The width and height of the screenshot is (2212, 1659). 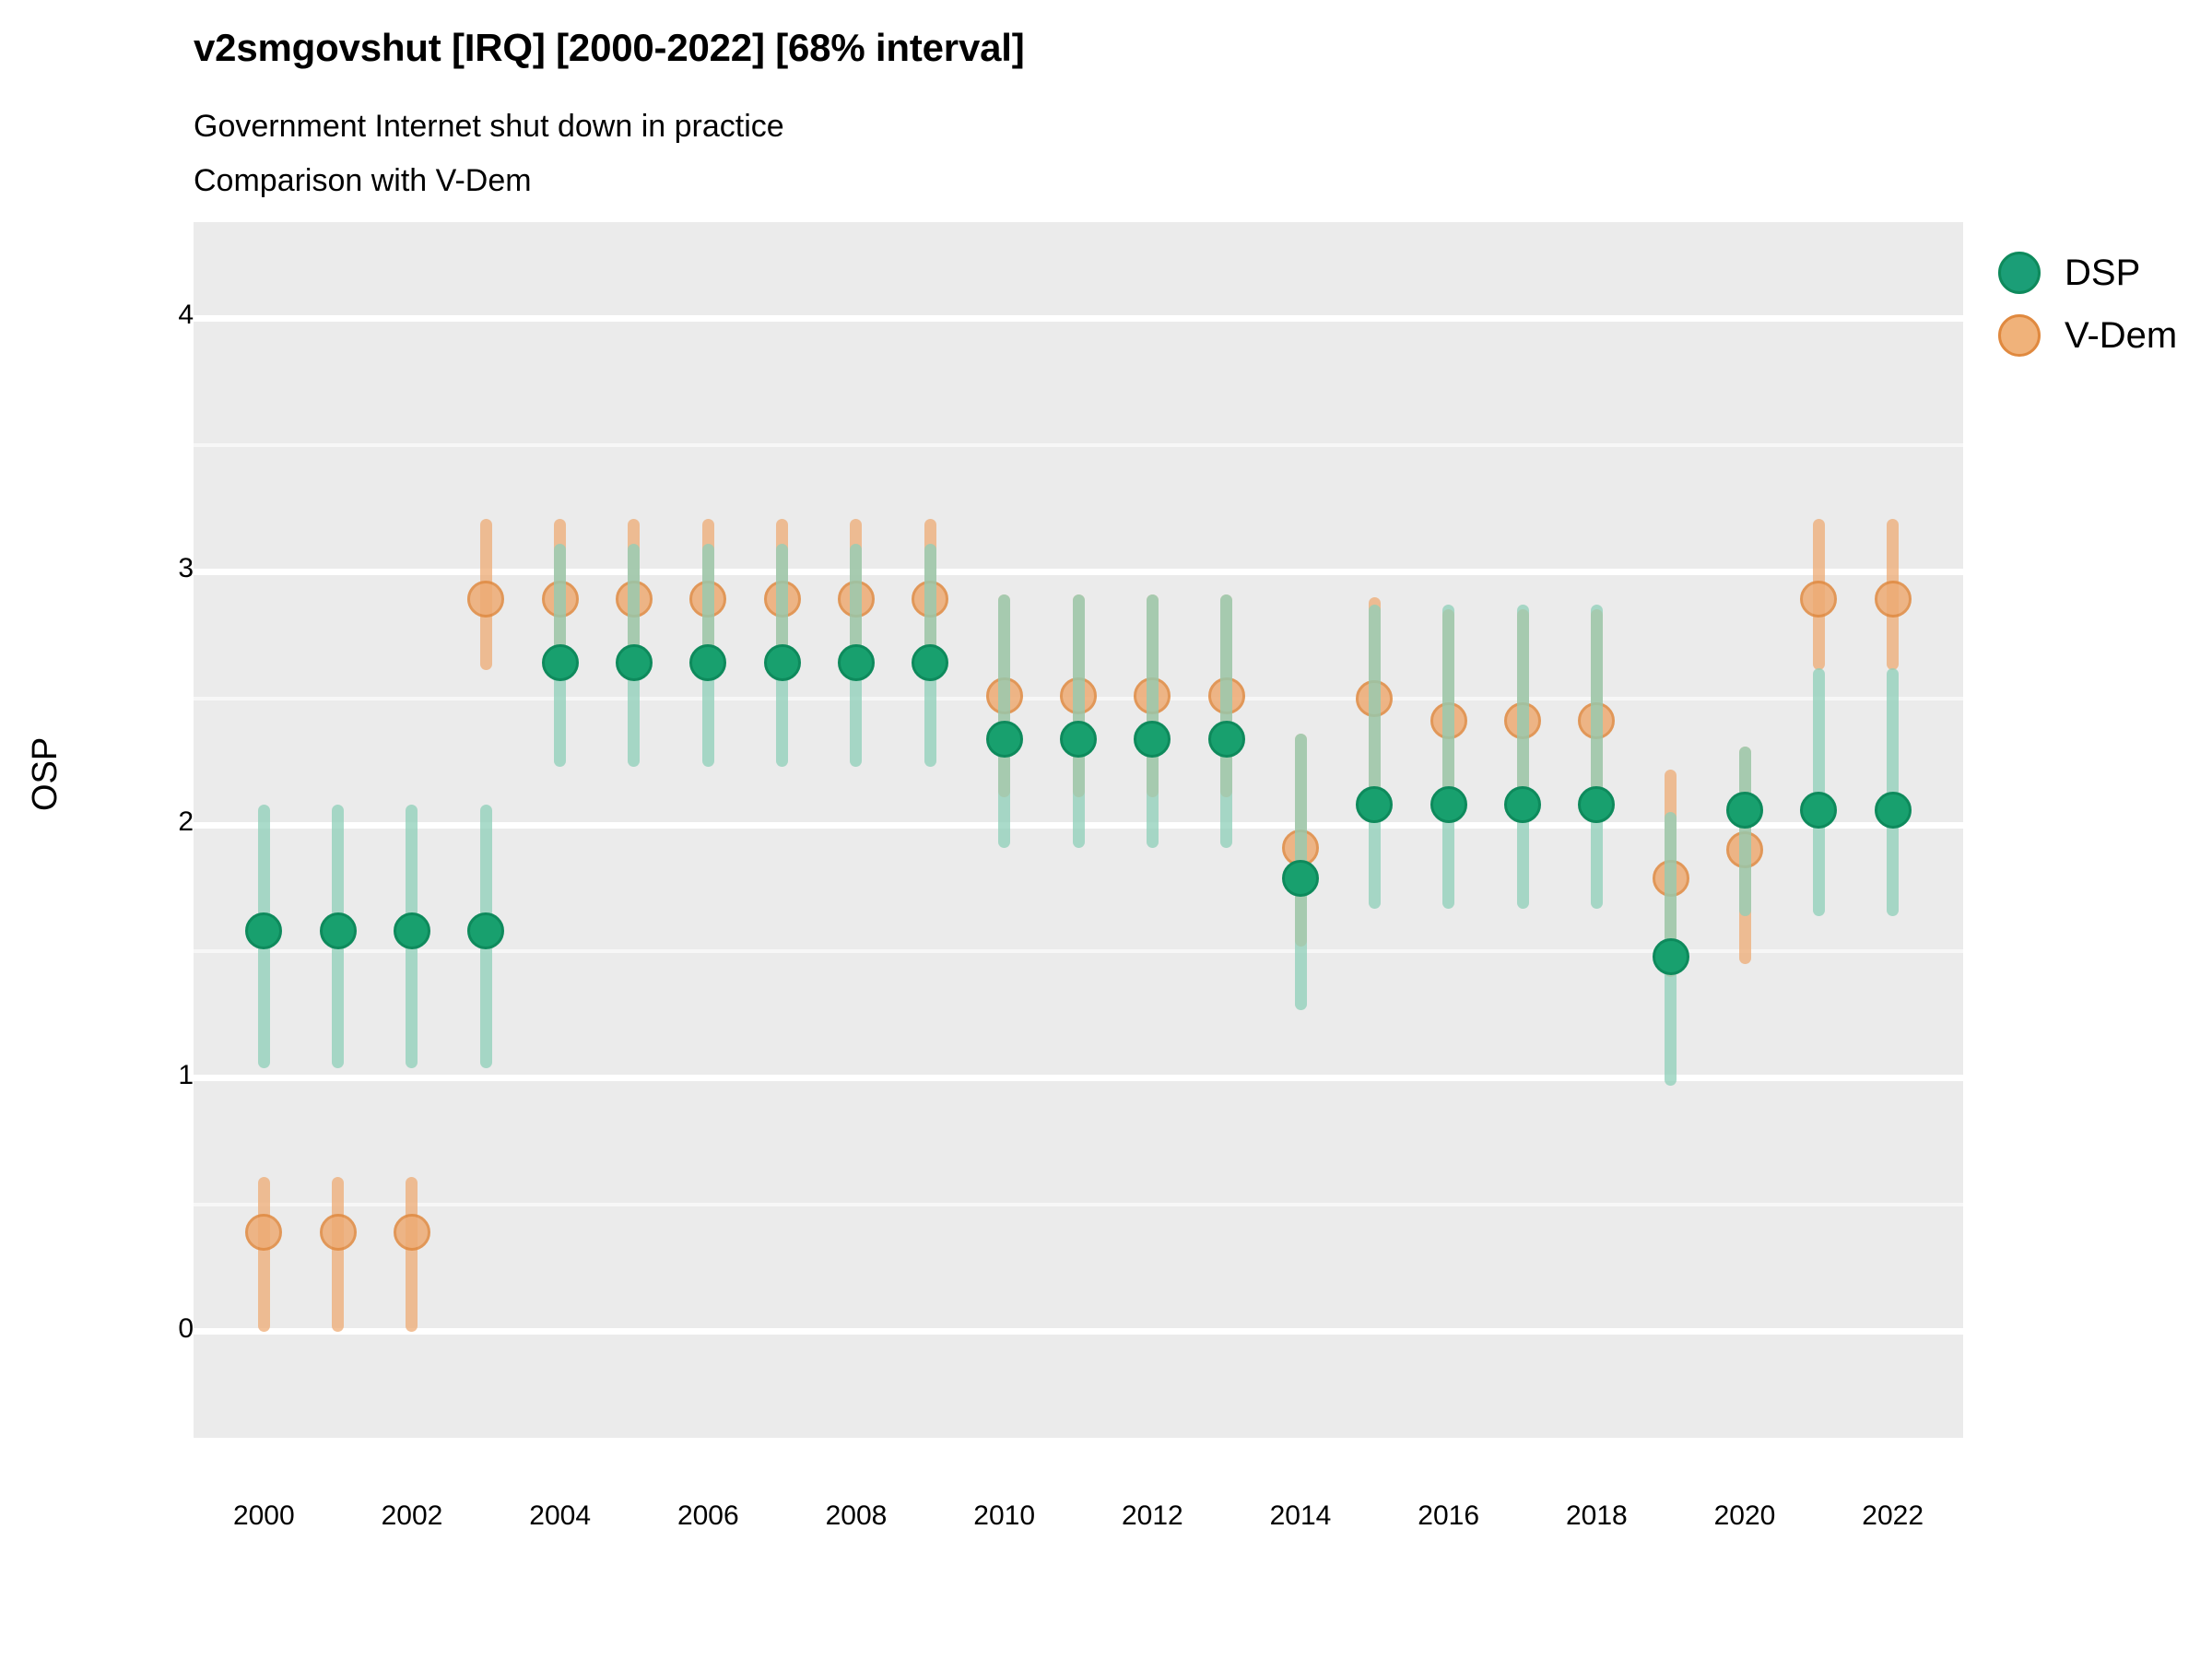 What do you see at coordinates (1078, 444) in the screenshot?
I see `gridline-minor-3.5` at bounding box center [1078, 444].